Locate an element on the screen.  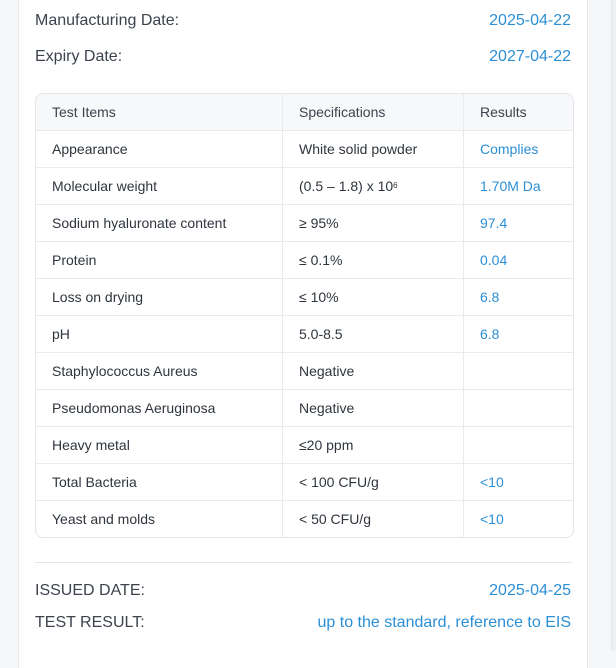
manufacturing-date-value: 2025-04-22 is located at coordinates (530, 20).